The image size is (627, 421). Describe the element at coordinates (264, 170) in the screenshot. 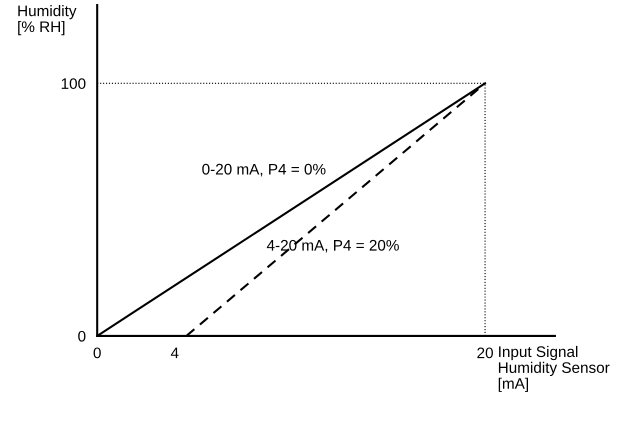

I see `series-label: 0-20 mA, P4 = 0%` at that location.